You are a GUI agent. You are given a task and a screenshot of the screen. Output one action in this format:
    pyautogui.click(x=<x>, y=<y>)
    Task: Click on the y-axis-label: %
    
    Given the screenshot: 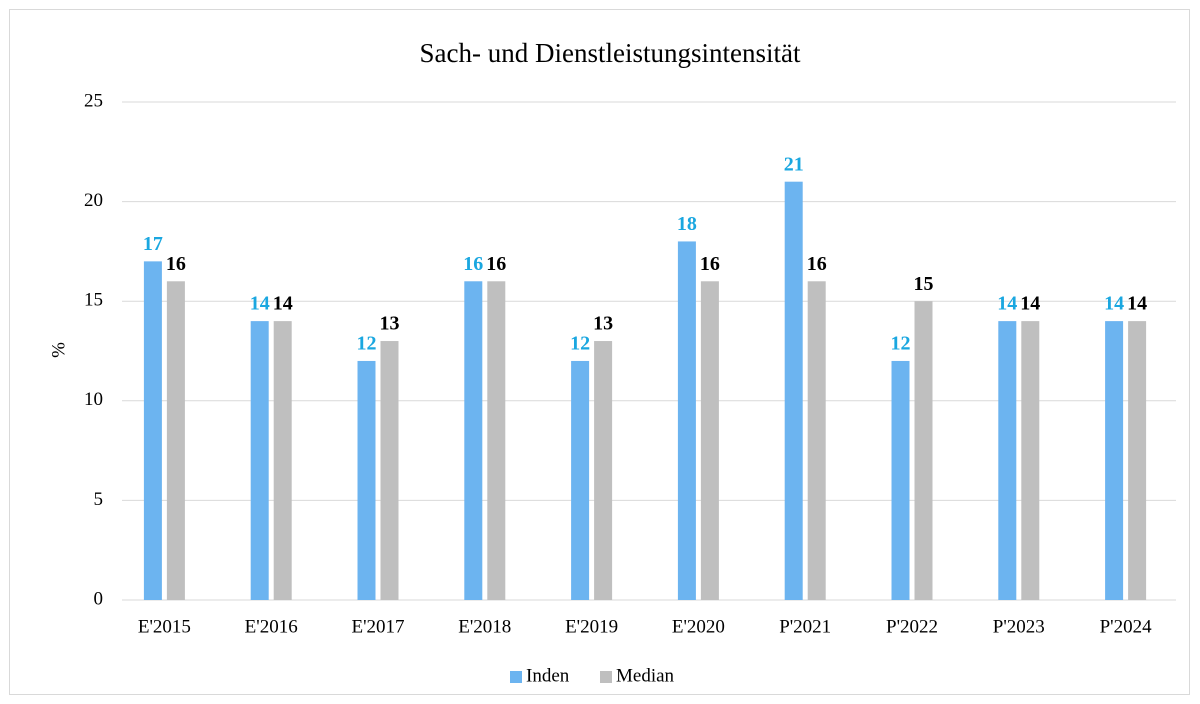 What is the action you would take?
    pyautogui.click(x=58, y=350)
    